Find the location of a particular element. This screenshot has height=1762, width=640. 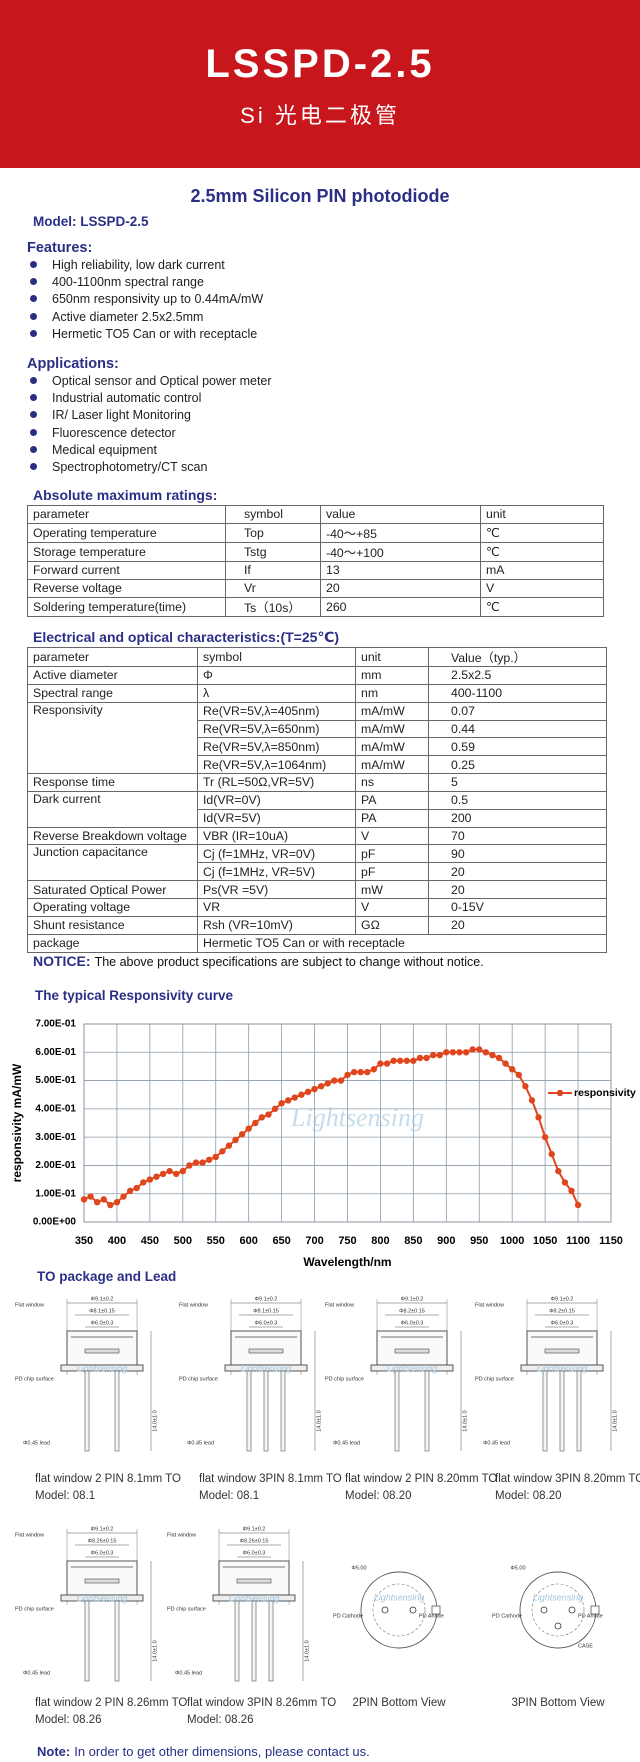

table-row: Cj (f=1MHz, VR=5V) pF 20 is located at coordinates (317, 872).